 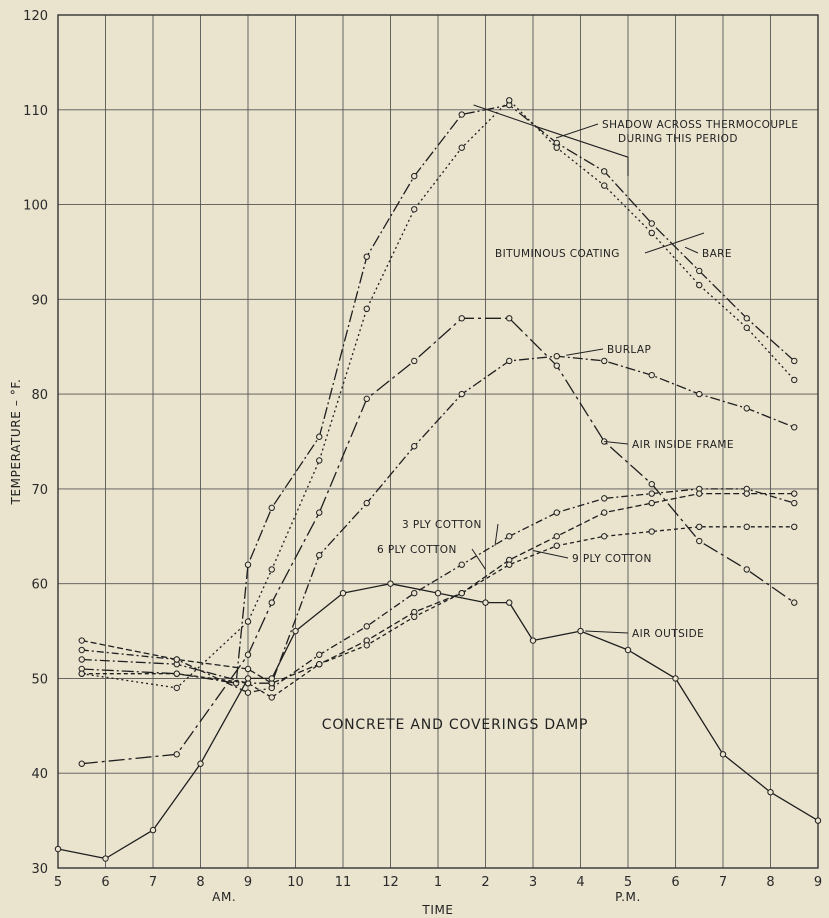 What do you see at coordinates (628, 882) in the screenshot?
I see `x-tick-label: 5` at bounding box center [628, 882].